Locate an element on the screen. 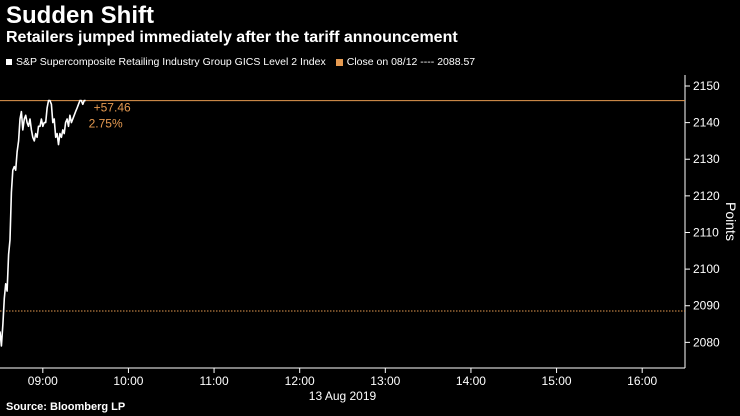  y-tick-label: 2140 is located at coordinates (706, 123).